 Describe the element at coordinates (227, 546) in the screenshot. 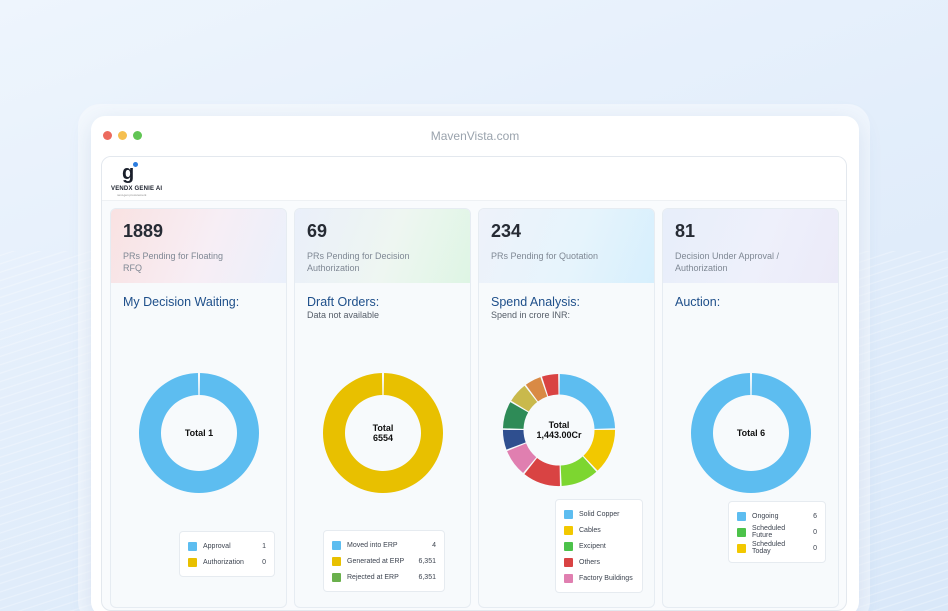

I see `legend-item: Approval 1` at that location.